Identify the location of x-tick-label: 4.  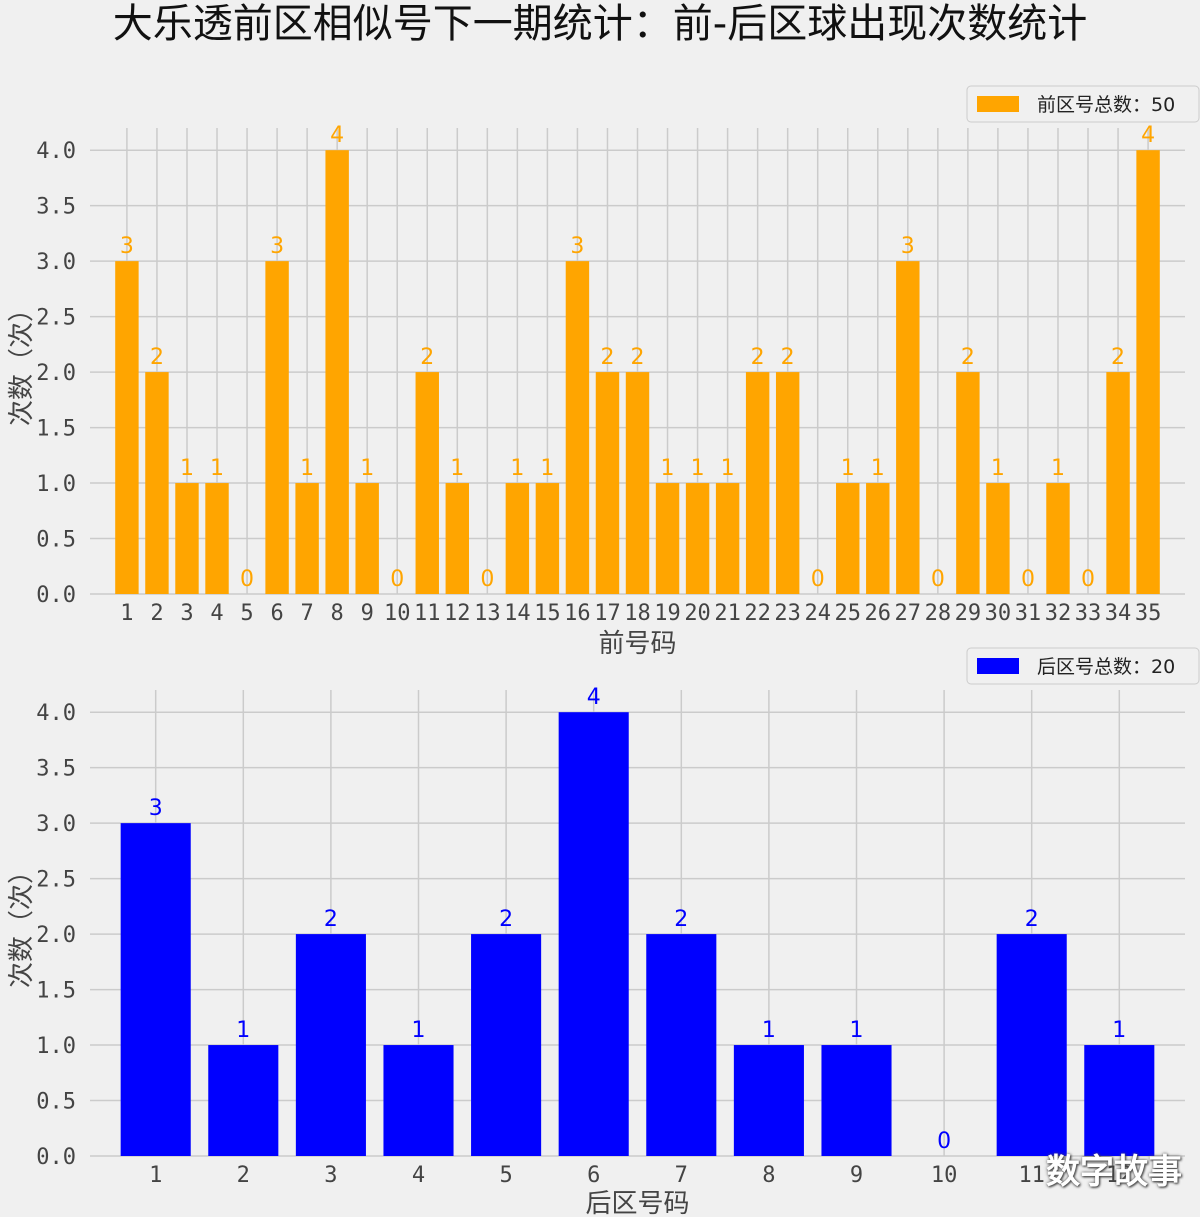
(418, 1175).